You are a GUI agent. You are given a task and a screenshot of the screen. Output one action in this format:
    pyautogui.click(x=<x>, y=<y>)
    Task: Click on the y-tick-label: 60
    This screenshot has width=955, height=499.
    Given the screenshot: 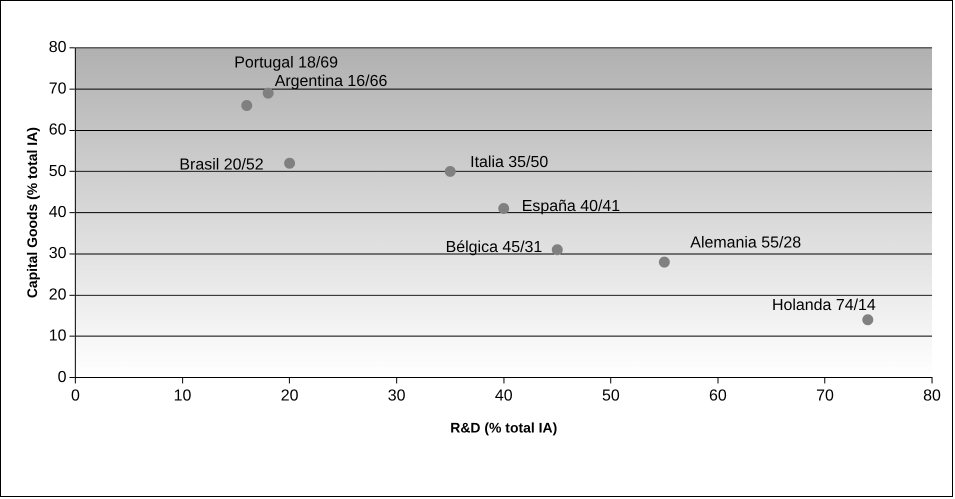 What is the action you would take?
    pyautogui.click(x=57, y=130)
    